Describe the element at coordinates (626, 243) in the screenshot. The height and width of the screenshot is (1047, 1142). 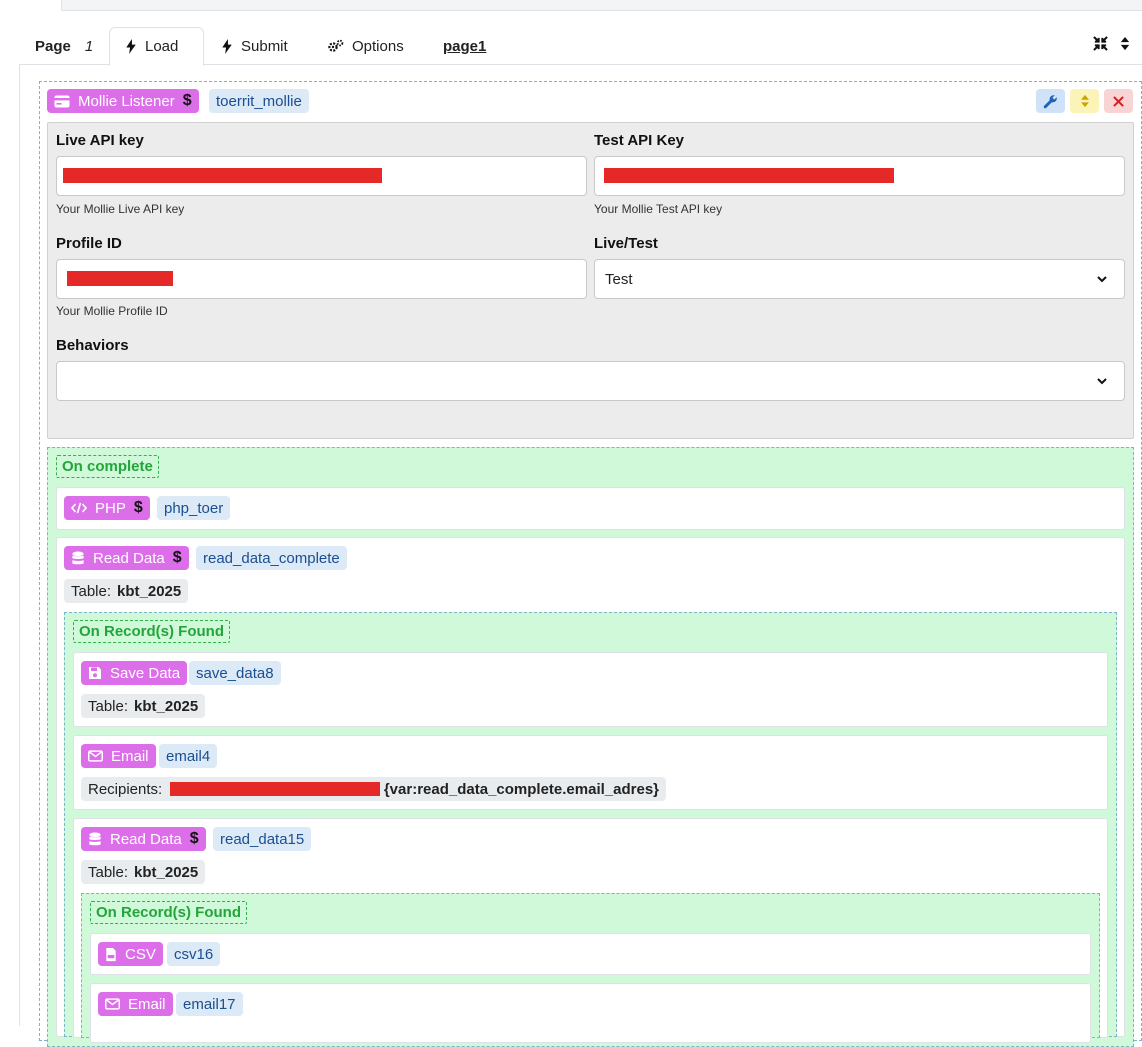
I see `live-test-label: Live/Test` at that location.